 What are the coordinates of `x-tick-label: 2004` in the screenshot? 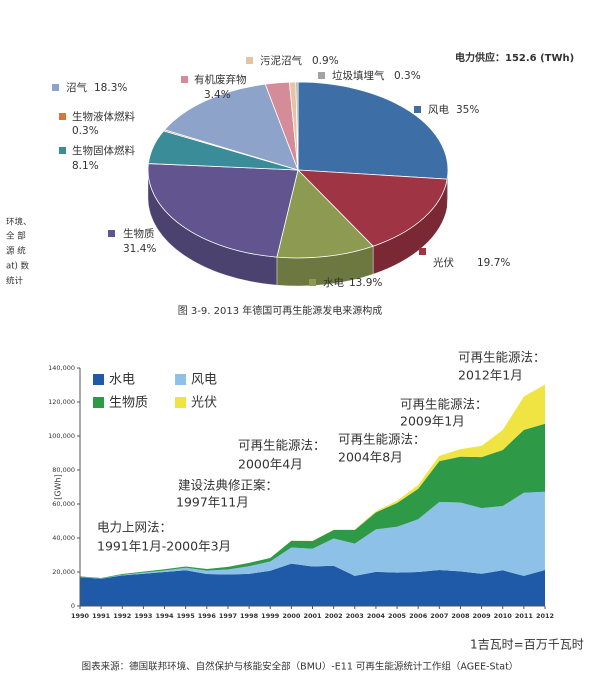 It's located at (376, 616).